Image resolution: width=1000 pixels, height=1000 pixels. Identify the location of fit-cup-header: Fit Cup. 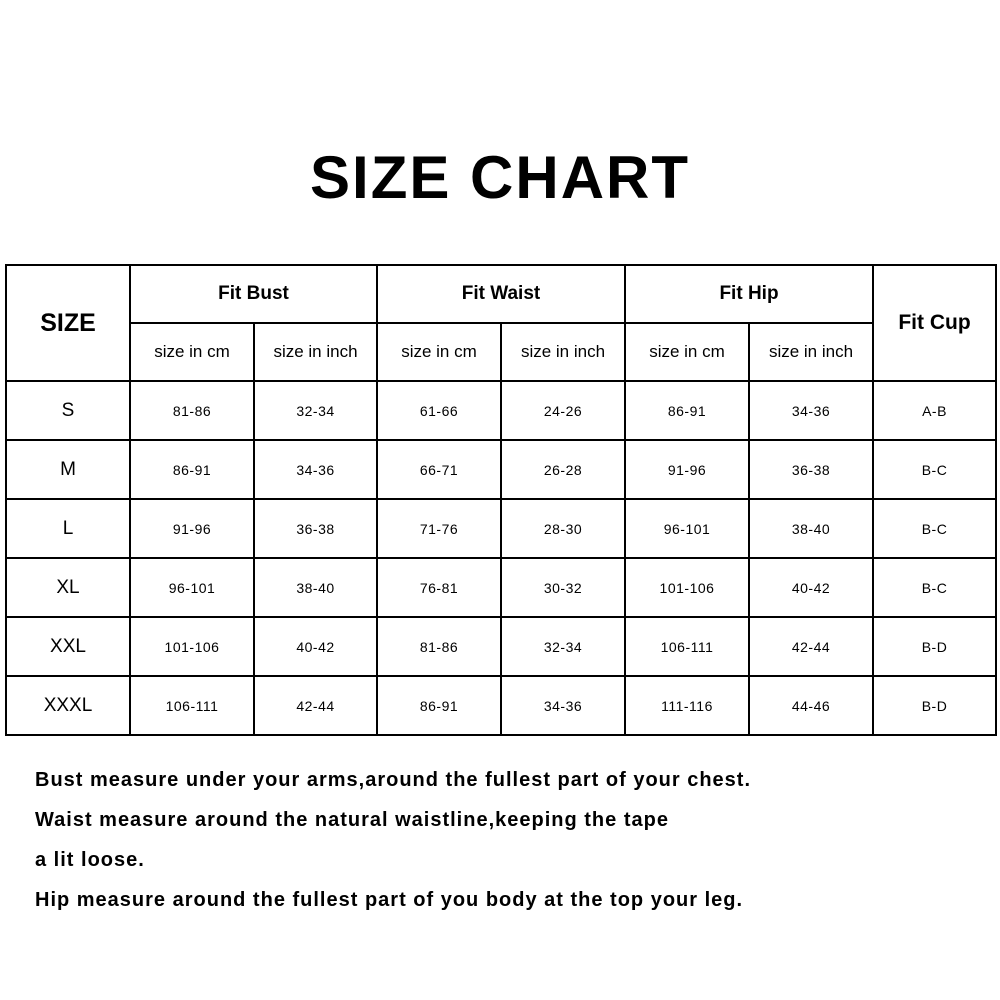
(935, 323).